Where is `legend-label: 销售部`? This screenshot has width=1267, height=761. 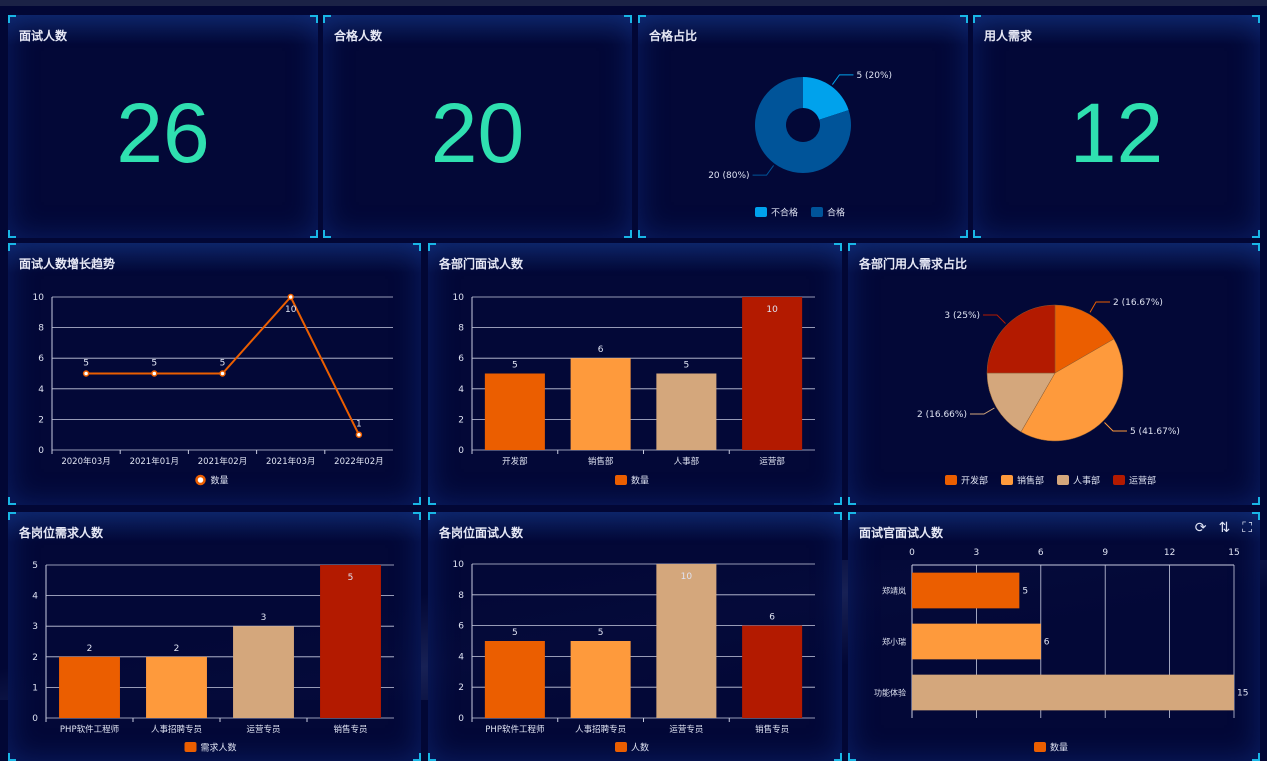
legend-label: 销售部 is located at coordinates (1030, 481).